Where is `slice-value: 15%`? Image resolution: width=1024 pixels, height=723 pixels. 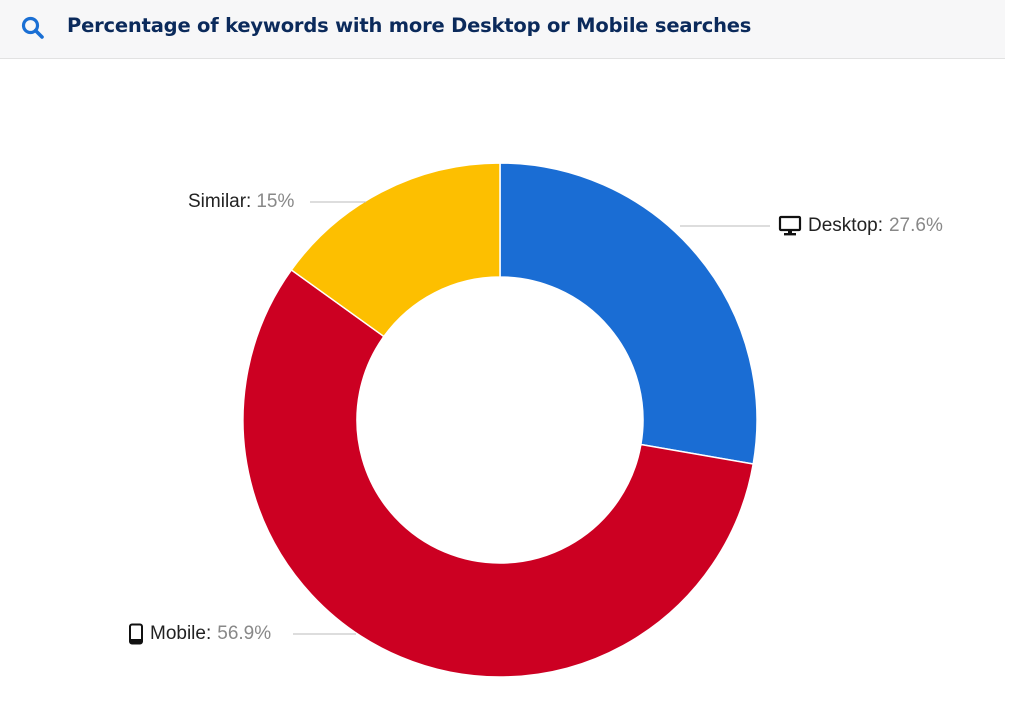
slice-value: 15% is located at coordinates (275, 201).